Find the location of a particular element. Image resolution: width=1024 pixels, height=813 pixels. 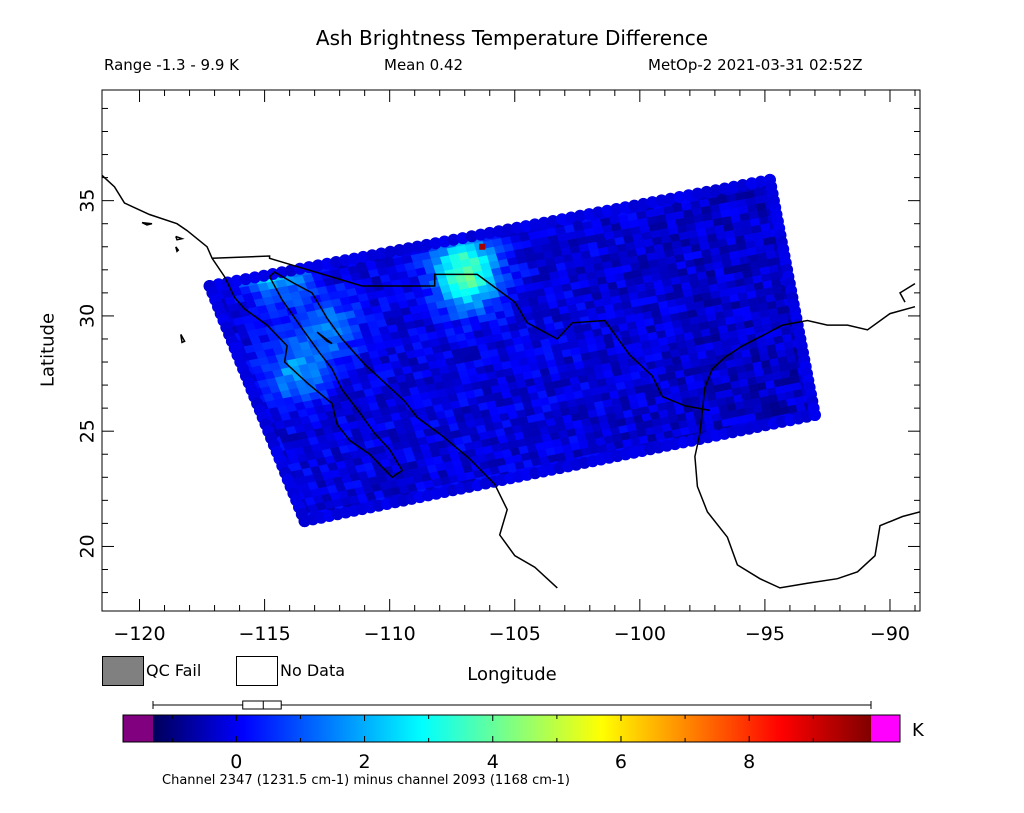

colorbar-overflow is located at coordinates (885, 728).